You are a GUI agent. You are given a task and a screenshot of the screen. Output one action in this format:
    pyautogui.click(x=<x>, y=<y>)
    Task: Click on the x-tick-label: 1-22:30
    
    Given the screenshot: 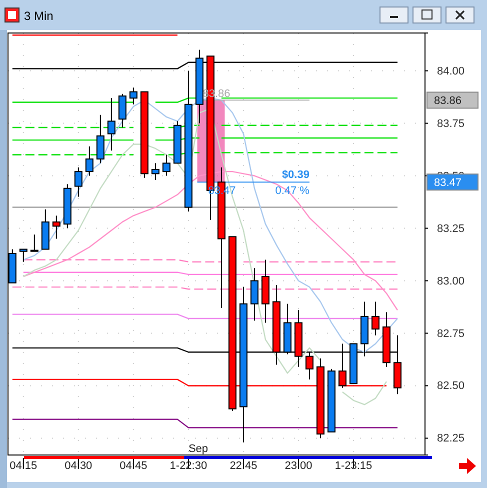 What is the action you would take?
    pyautogui.click(x=189, y=466)
    